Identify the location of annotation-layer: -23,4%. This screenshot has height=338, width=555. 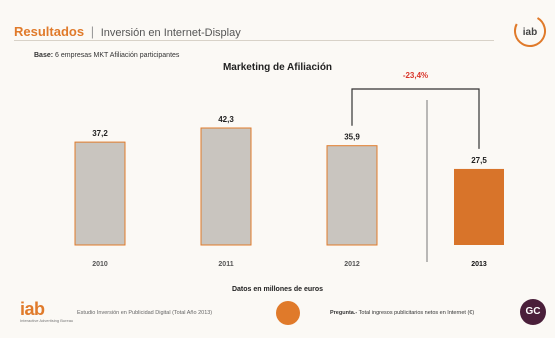
(415, 110).